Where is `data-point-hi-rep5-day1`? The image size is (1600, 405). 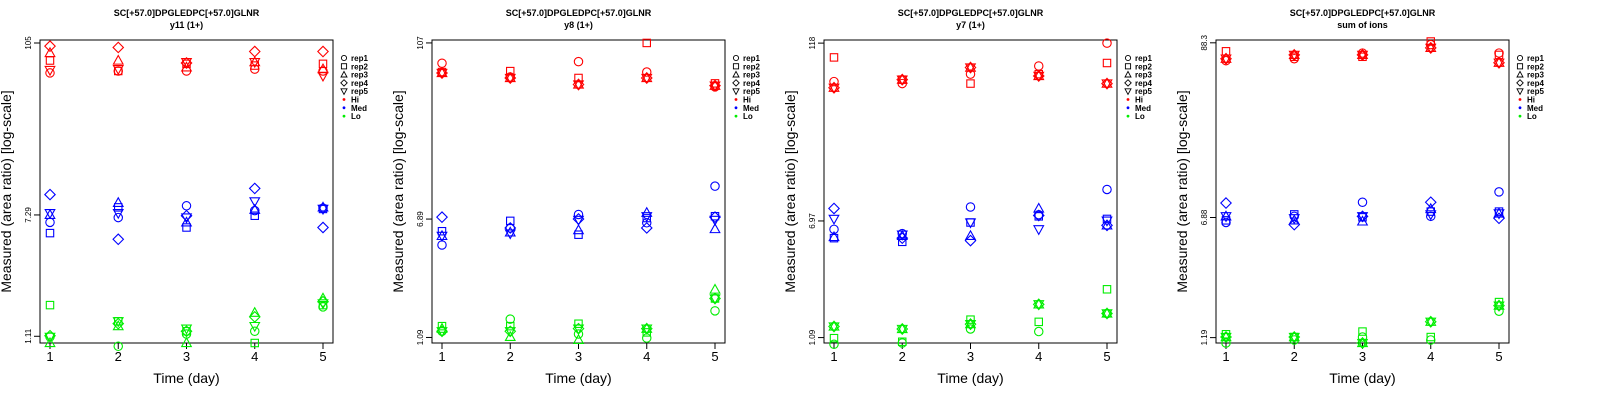 data-point-hi-rep5-day1 is located at coordinates (442, 74).